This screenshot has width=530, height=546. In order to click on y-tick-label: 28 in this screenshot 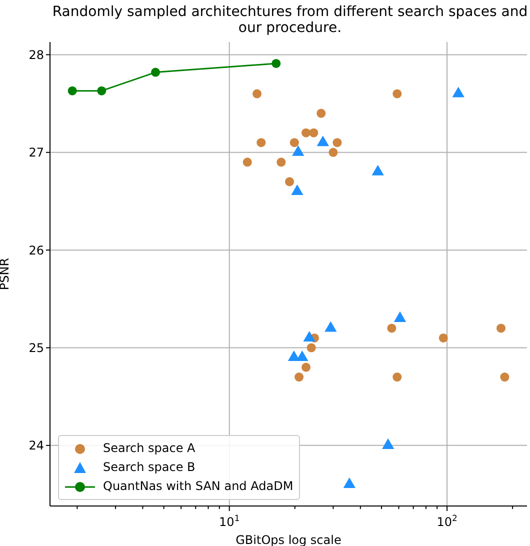, I will do `click(36, 55)`.